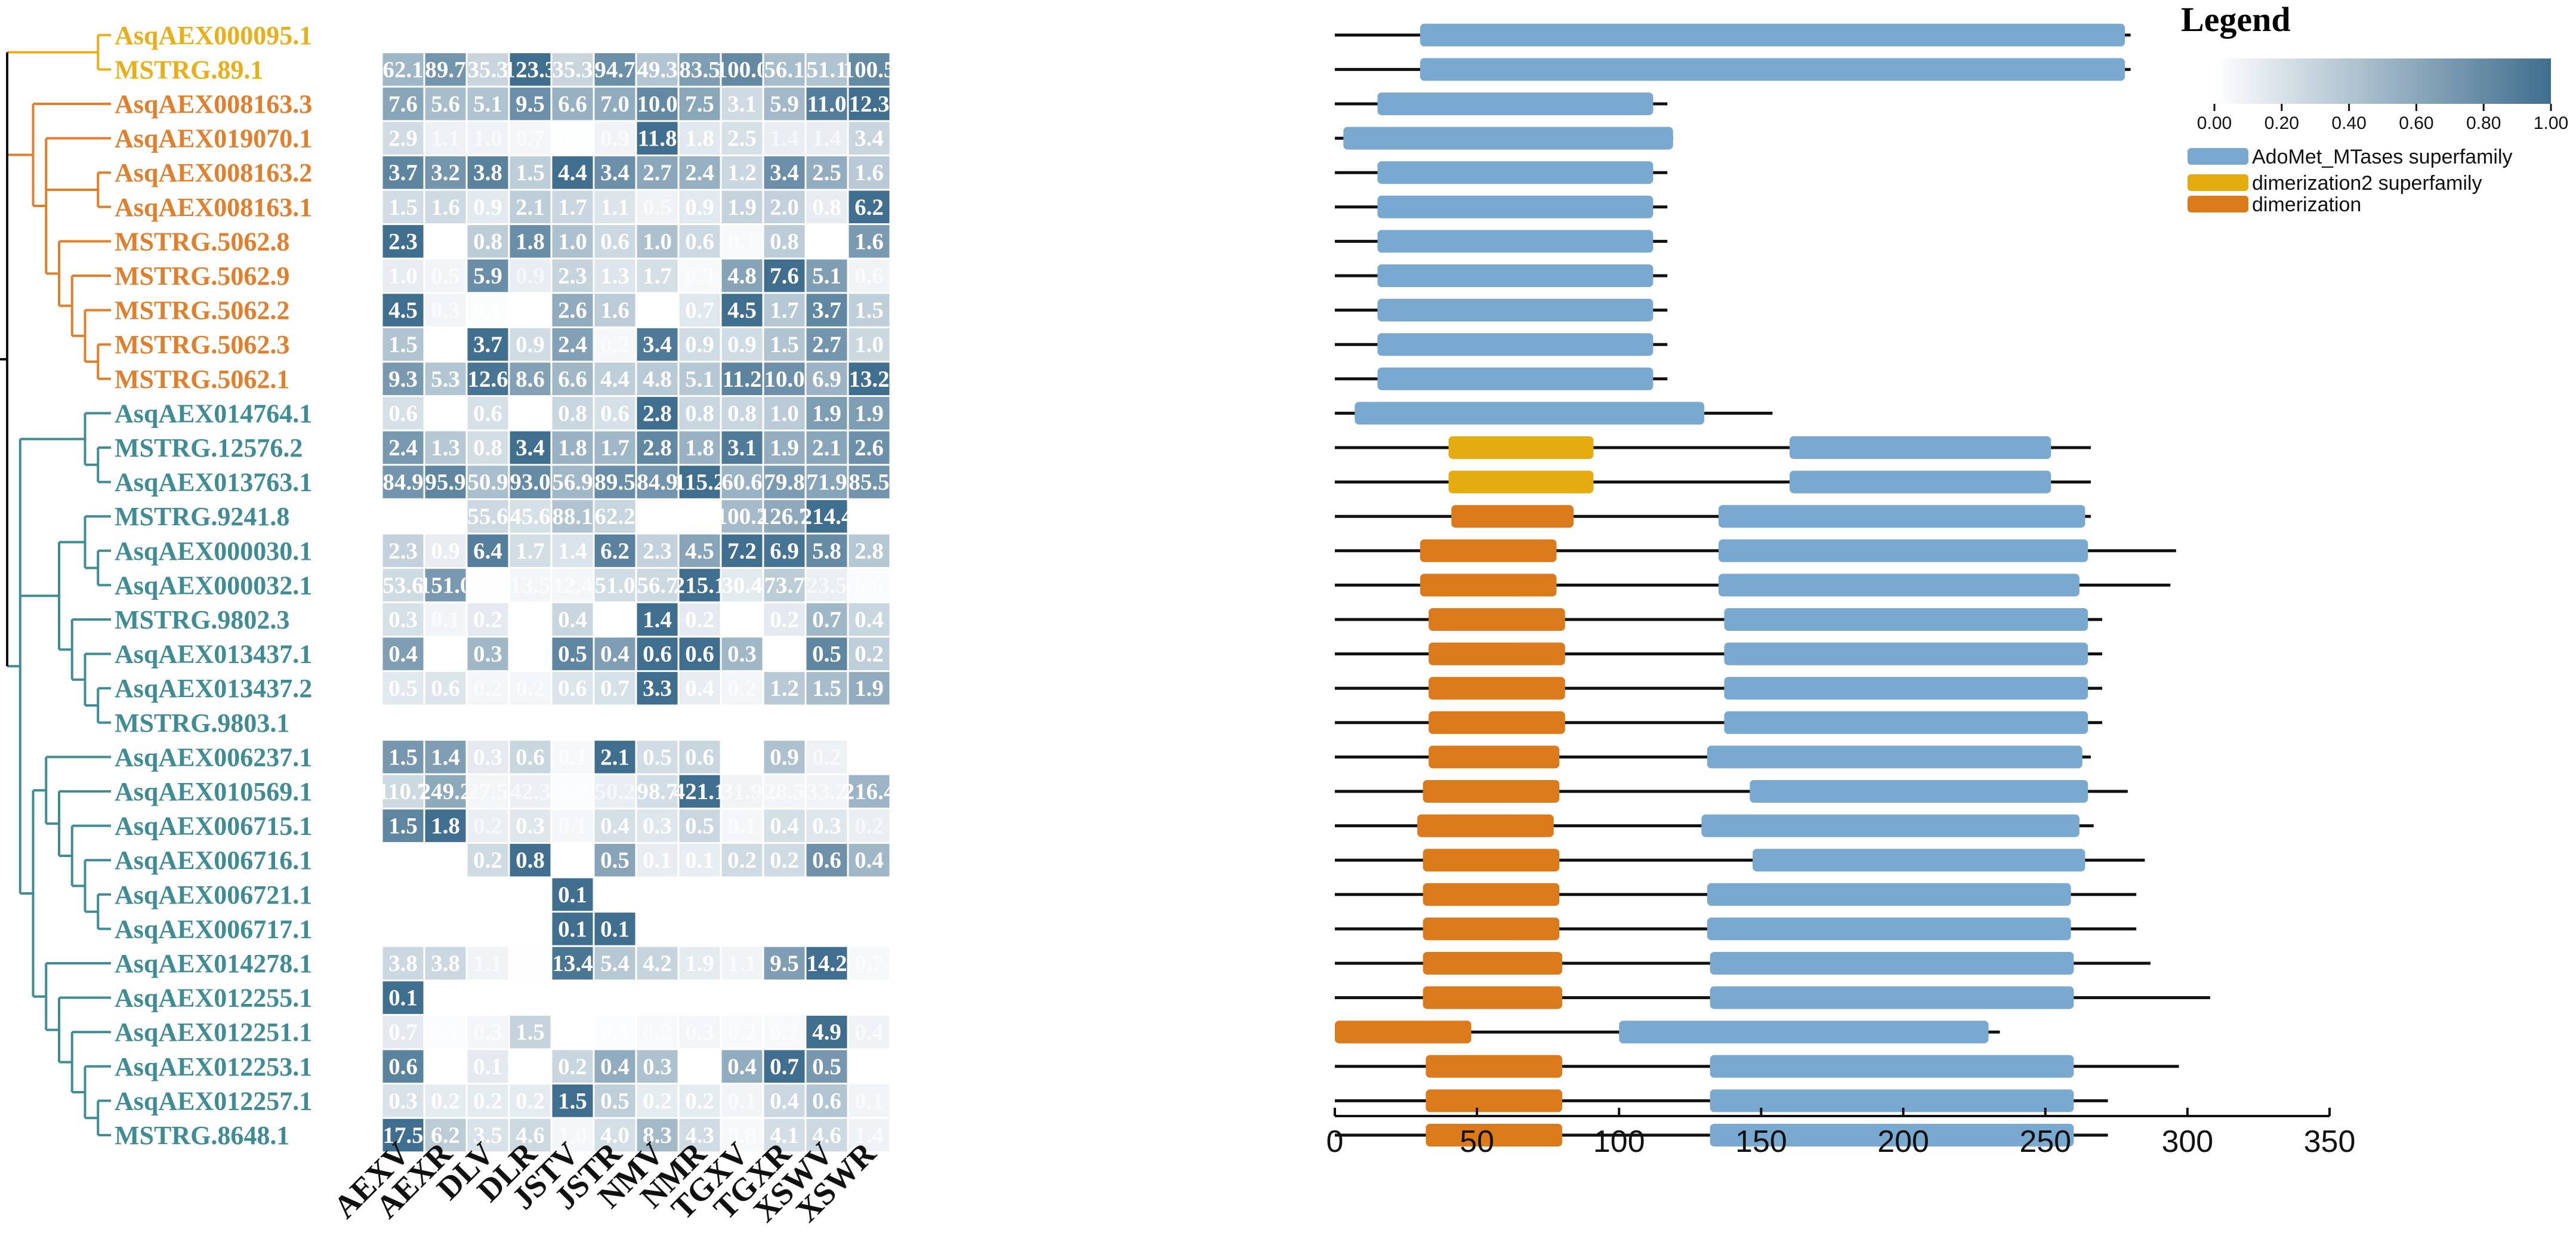 This screenshot has width=2576, height=1239. I want to click on heatmap-cell-value: 2.9, so click(403, 139).